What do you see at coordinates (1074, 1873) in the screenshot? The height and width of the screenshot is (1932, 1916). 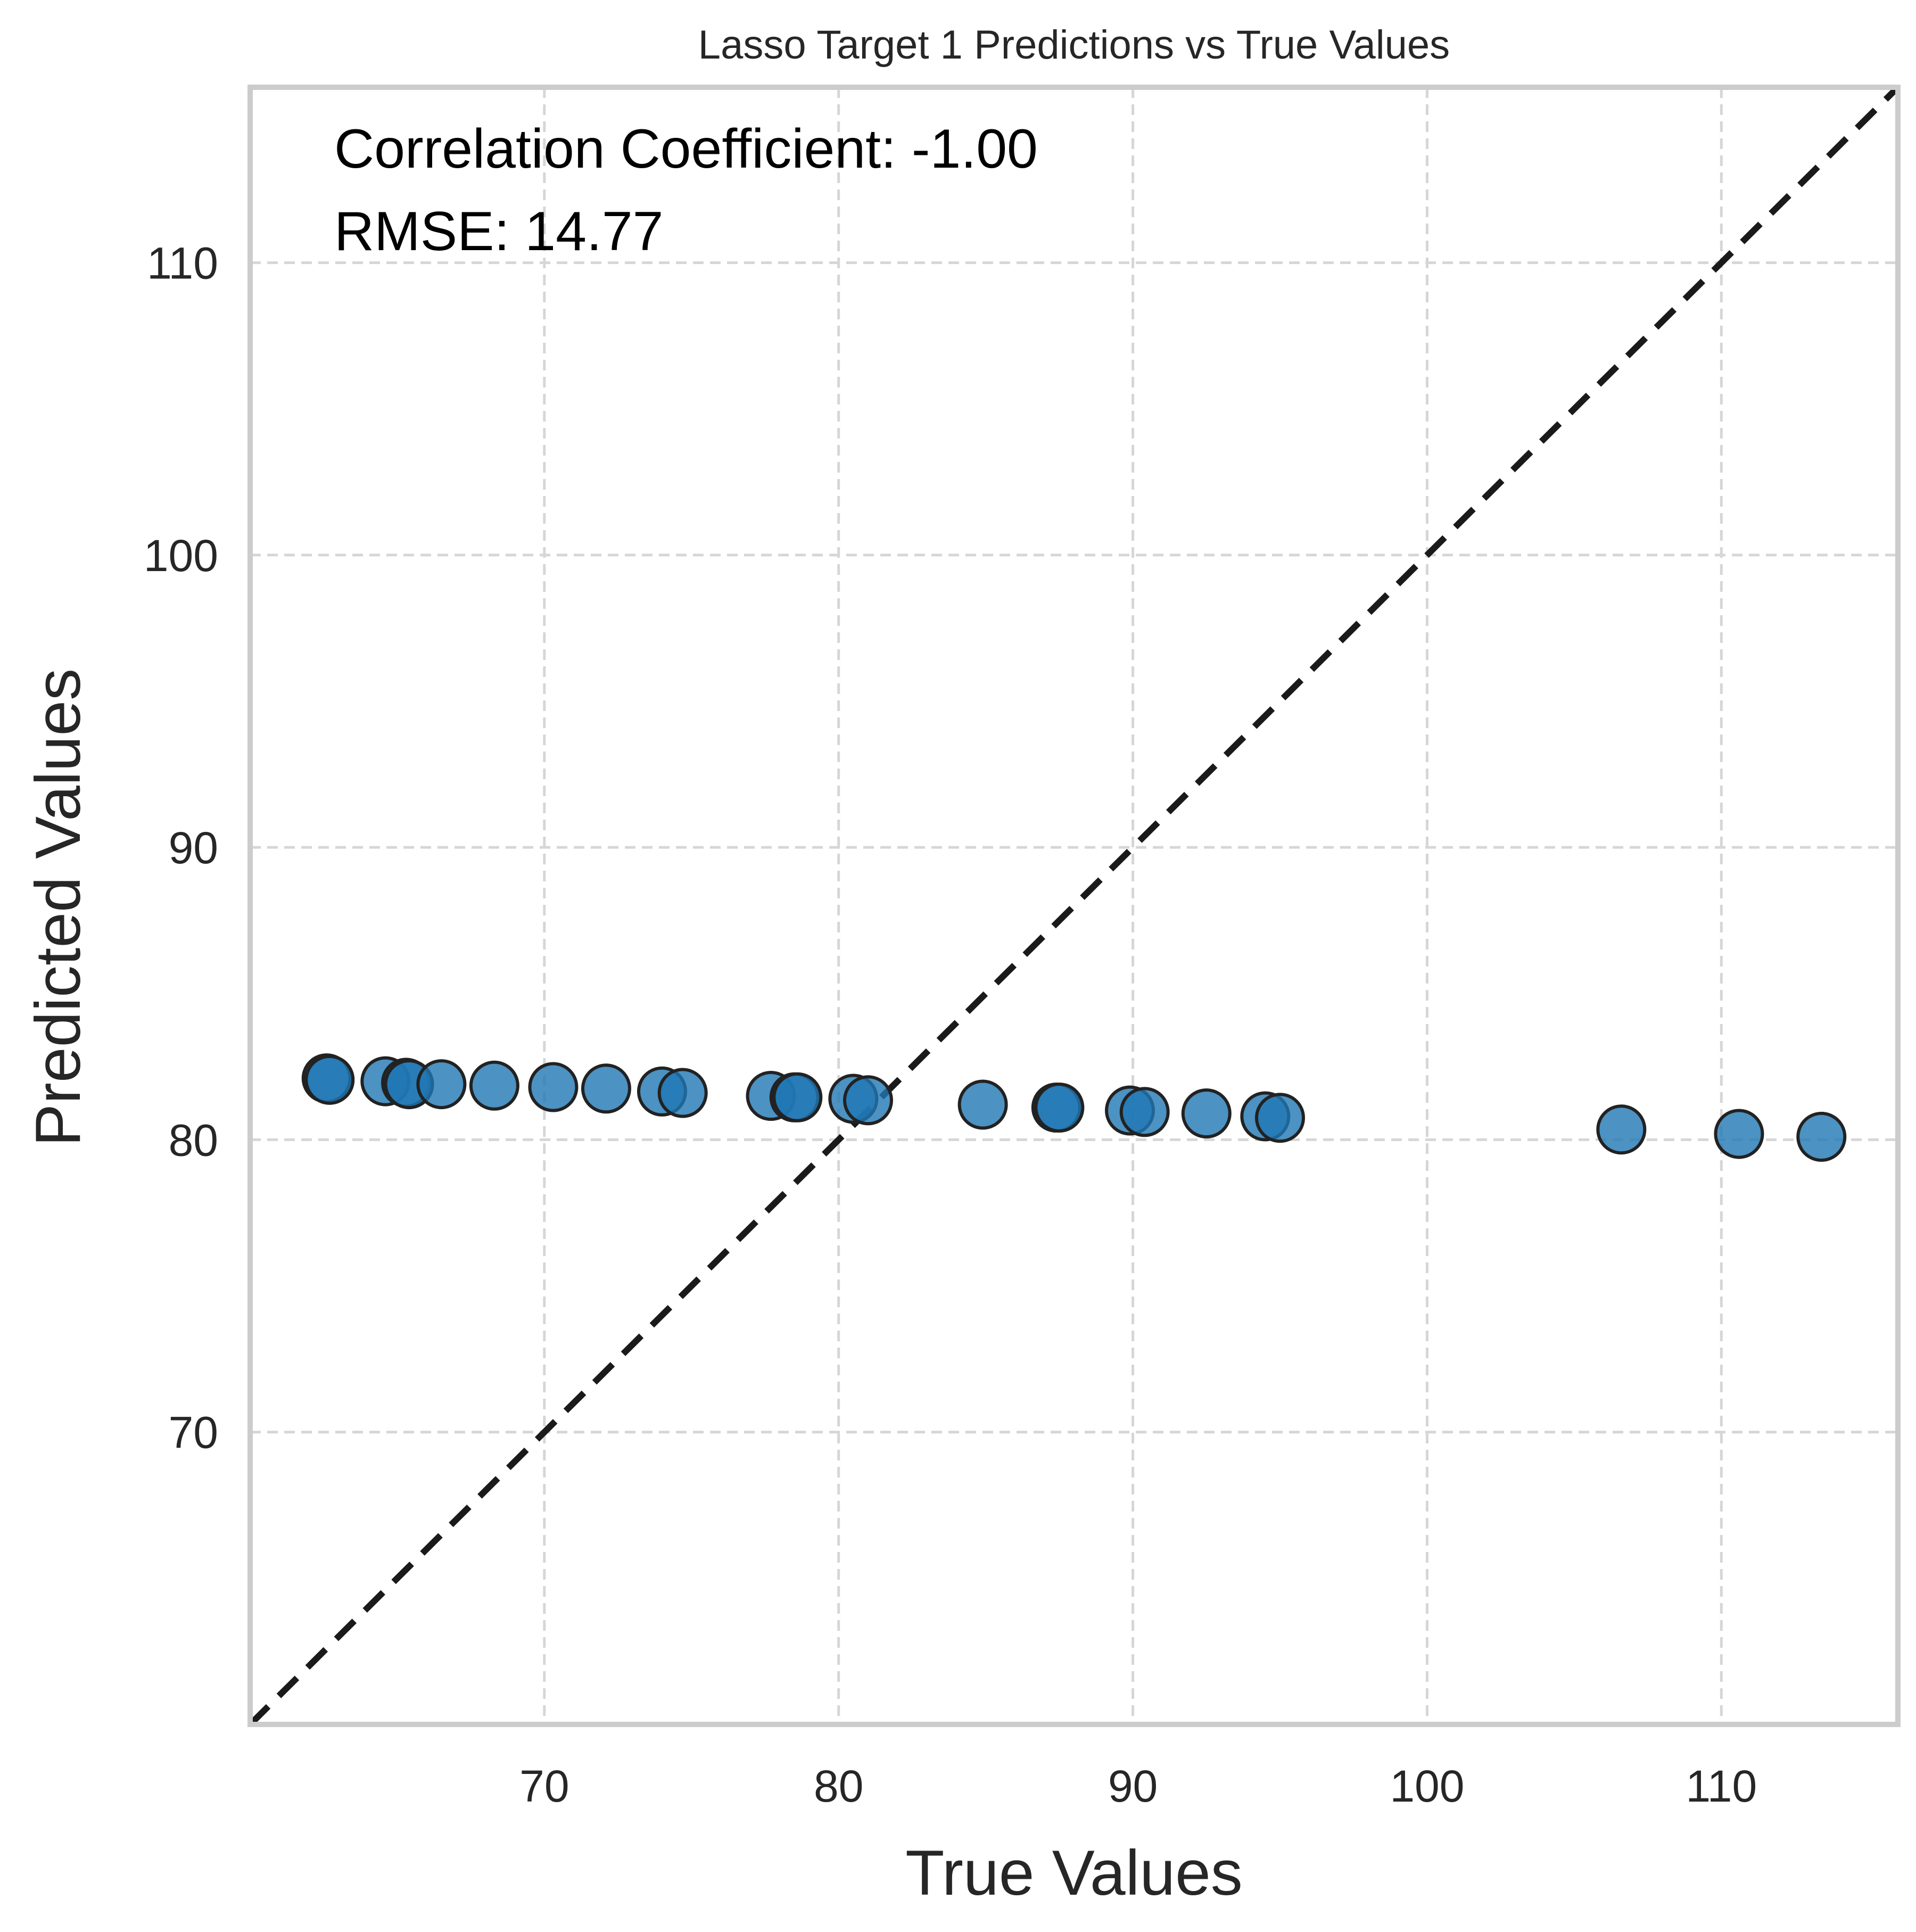 I see `x-axis-label: True Values` at bounding box center [1074, 1873].